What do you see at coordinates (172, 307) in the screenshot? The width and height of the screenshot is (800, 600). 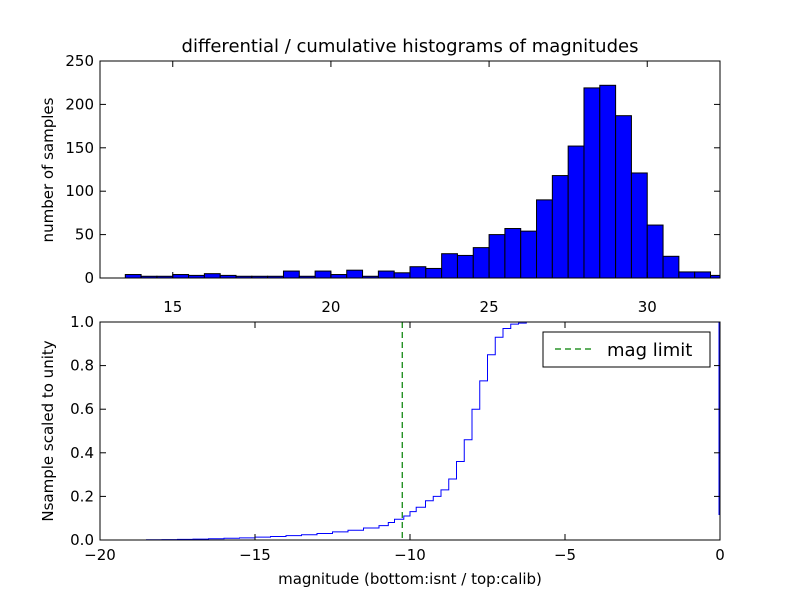 I see `histogram-x-tick-label: 15` at bounding box center [172, 307].